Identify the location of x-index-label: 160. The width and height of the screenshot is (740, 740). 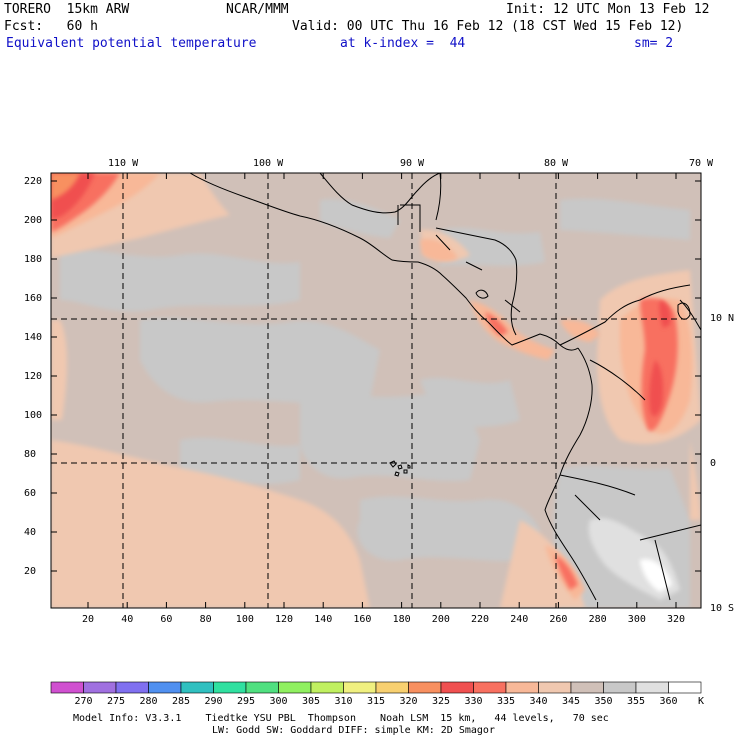
(362, 619).